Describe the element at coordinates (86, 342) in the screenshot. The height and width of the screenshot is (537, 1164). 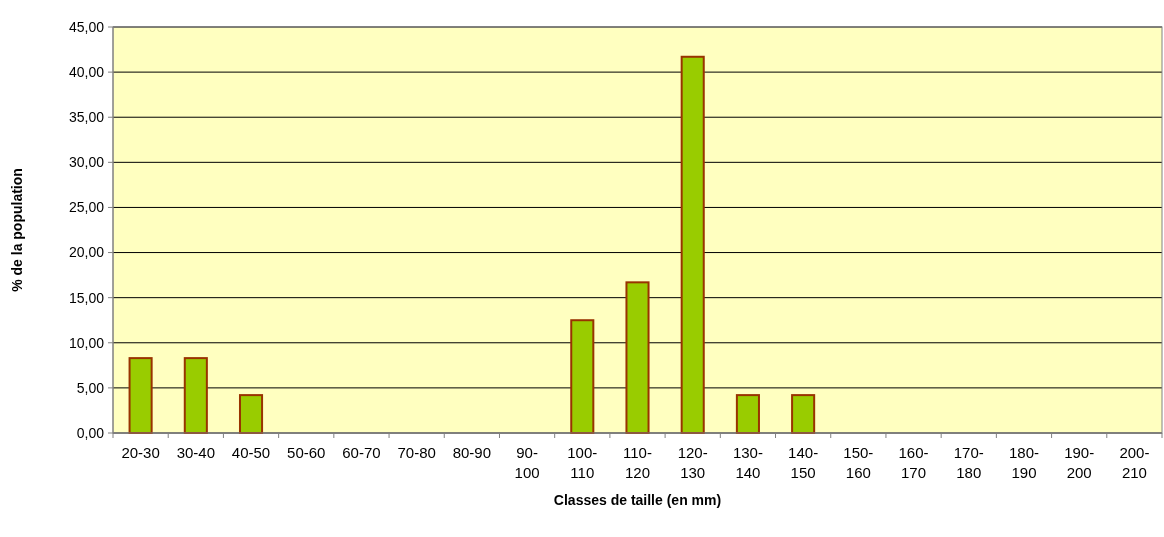
I see `y-tick-label: 10,00` at that location.